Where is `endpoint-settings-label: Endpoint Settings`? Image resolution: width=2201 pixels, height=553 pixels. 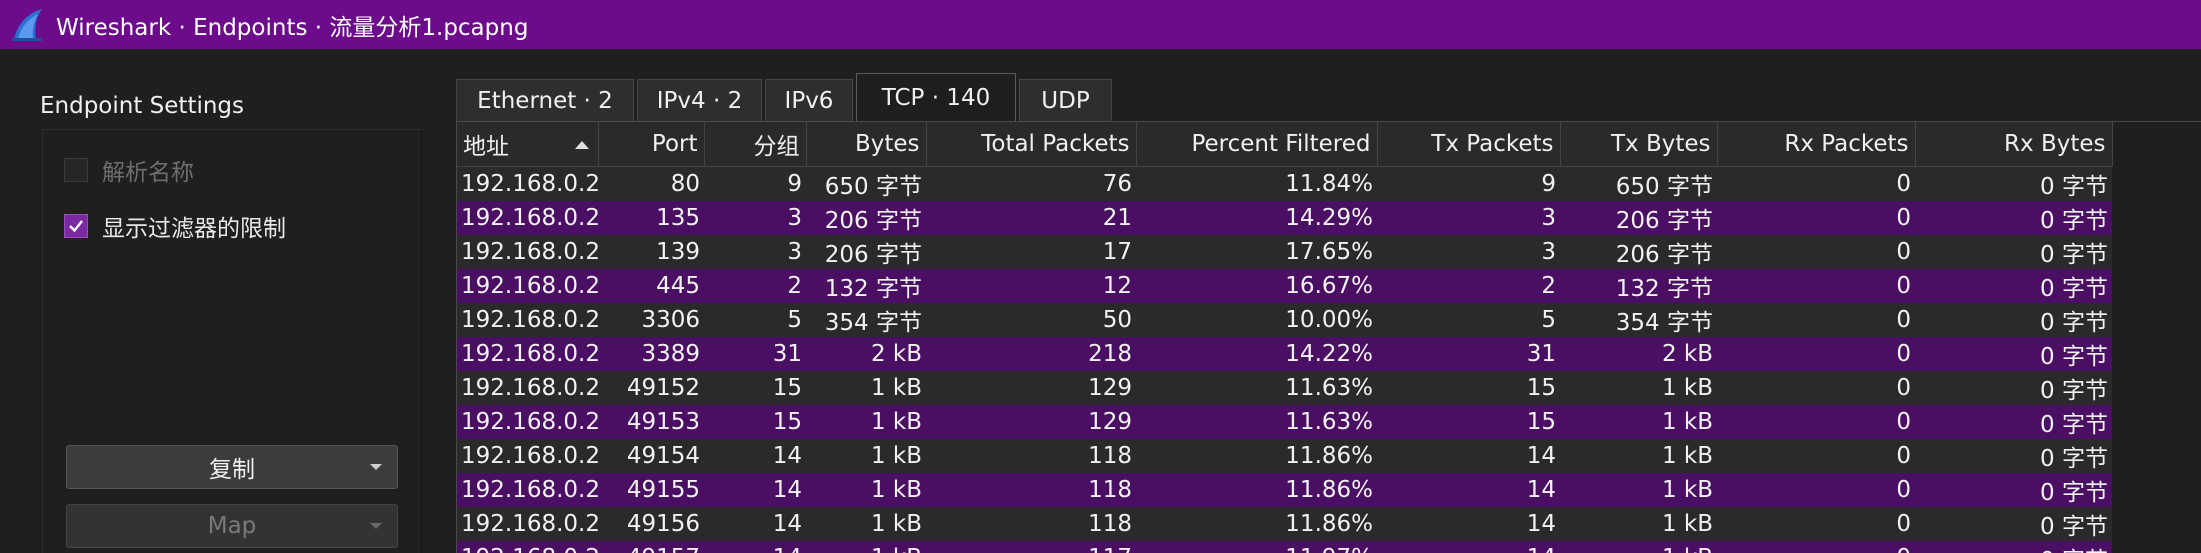 endpoint-settings-label: Endpoint Settings is located at coordinates (142, 106).